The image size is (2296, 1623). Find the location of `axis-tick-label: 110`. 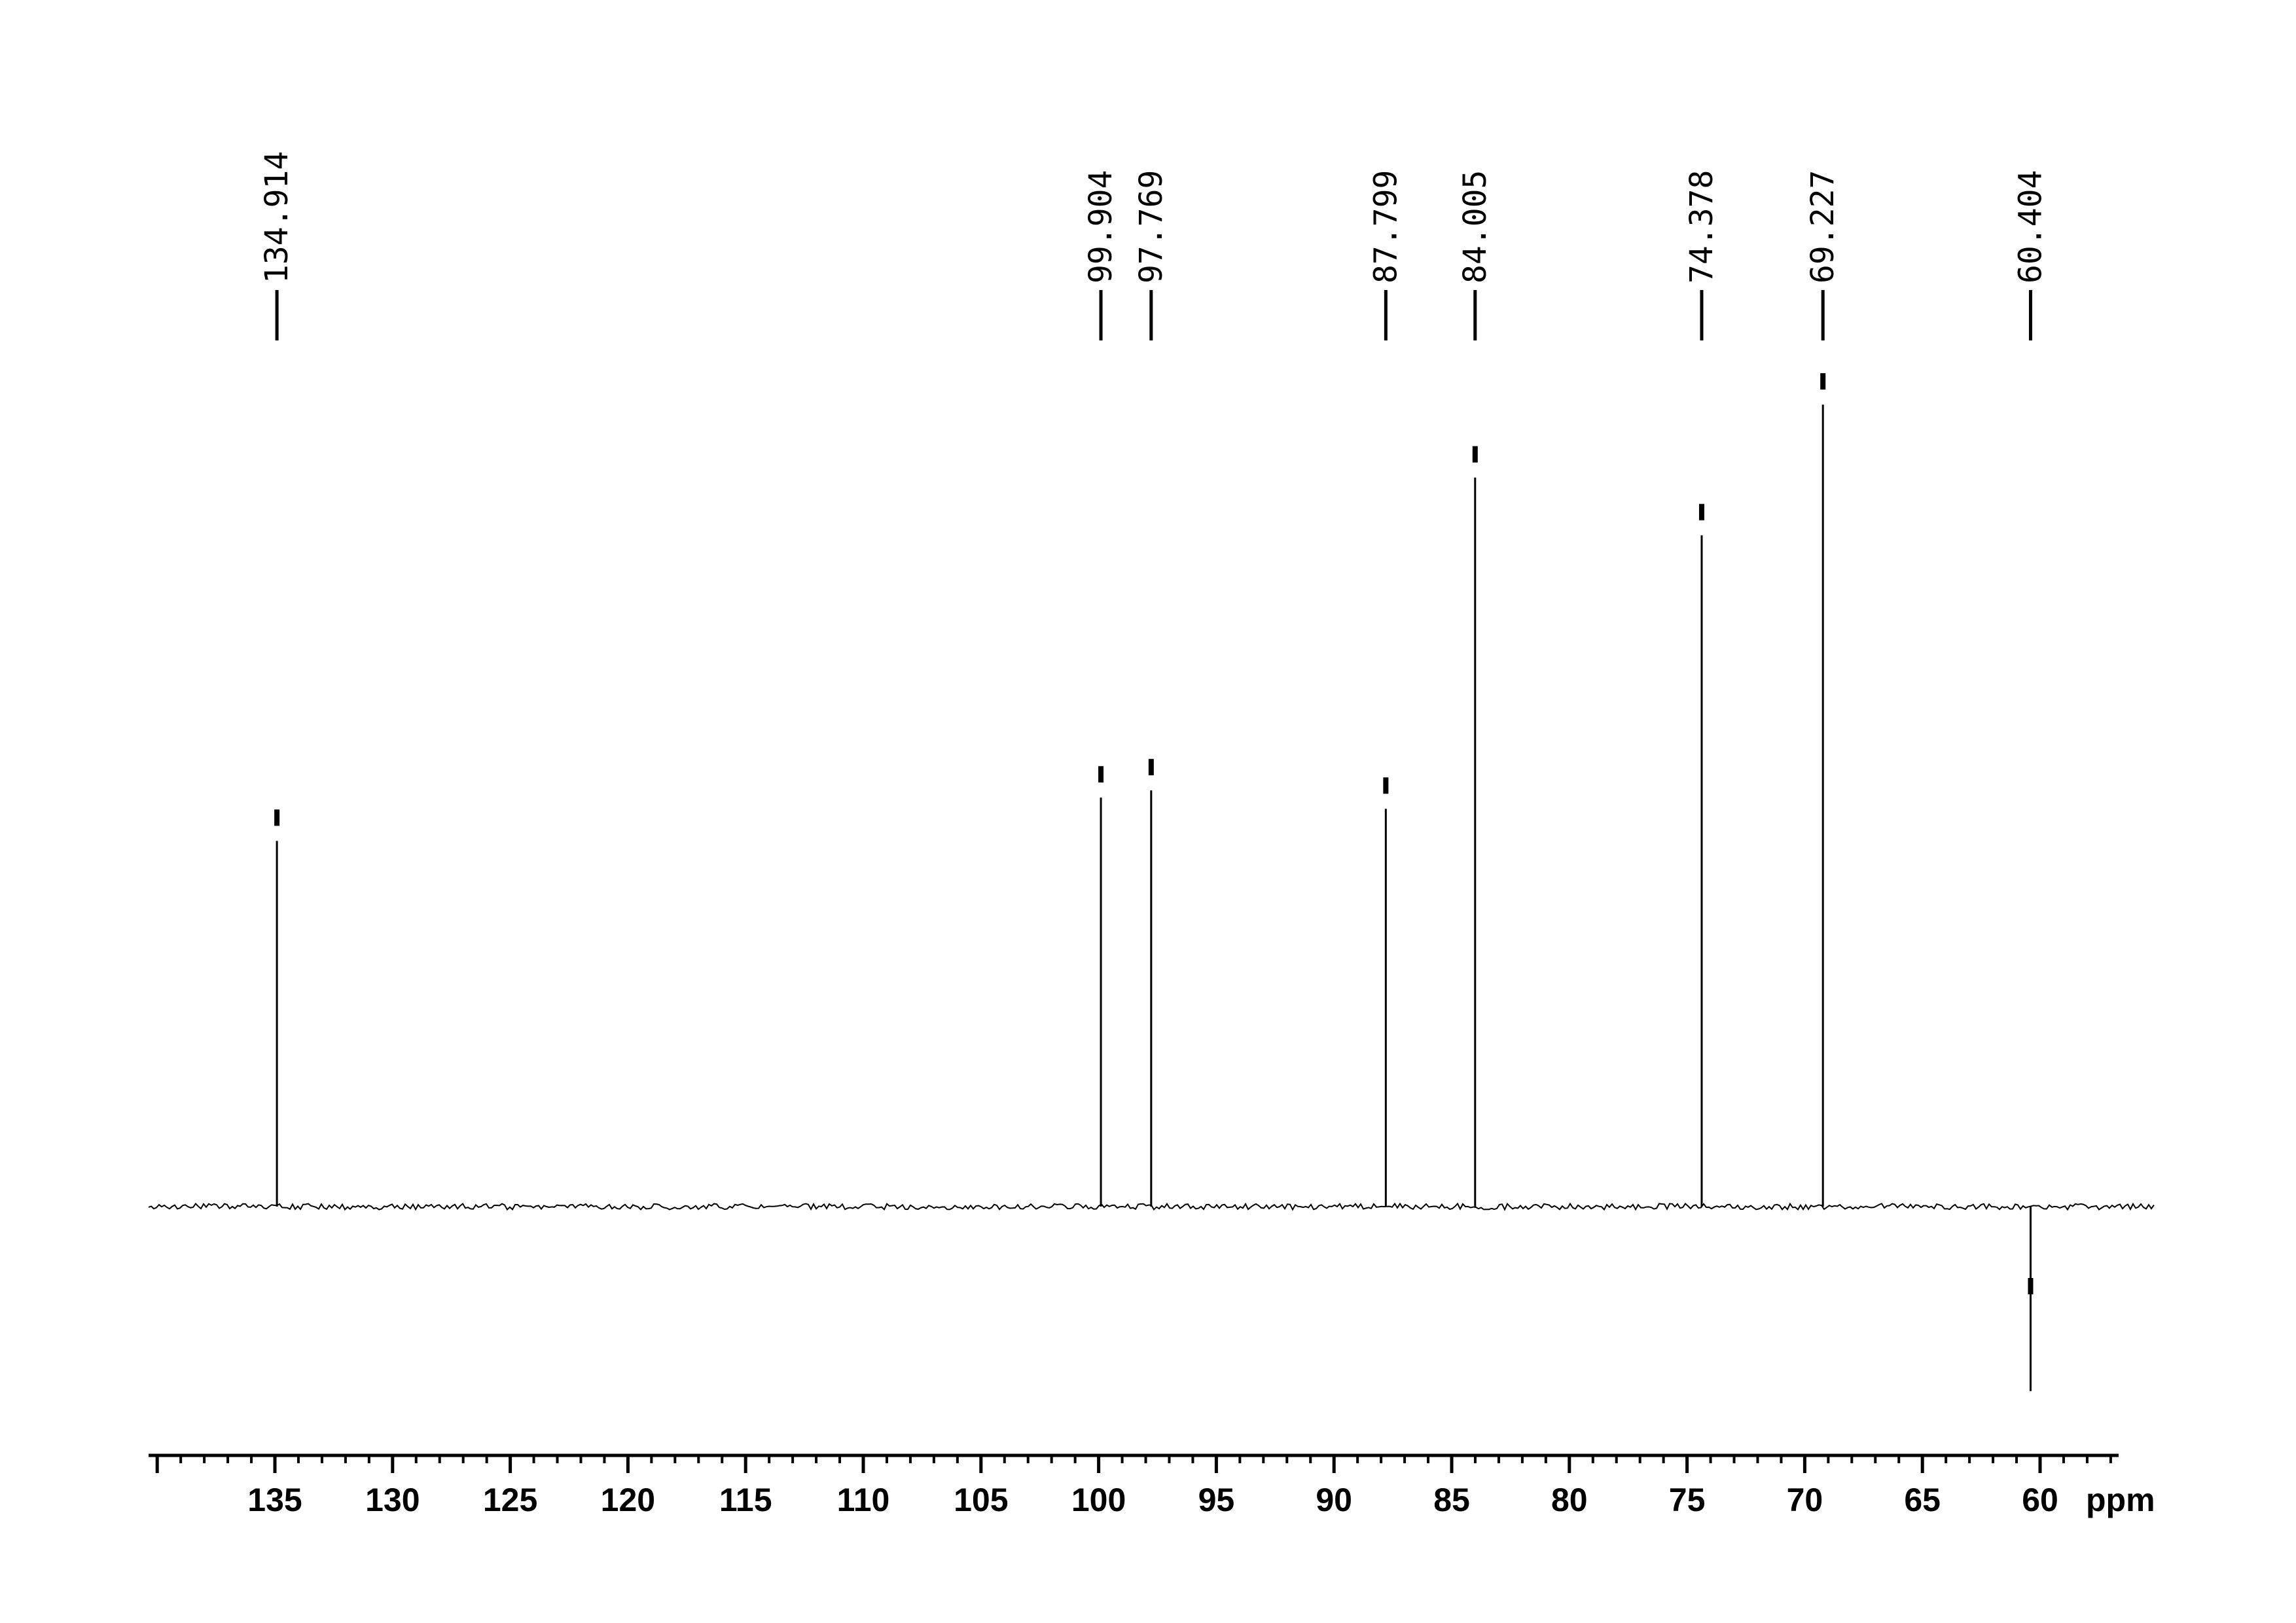

axis-tick-label: 110 is located at coordinates (863, 1500).